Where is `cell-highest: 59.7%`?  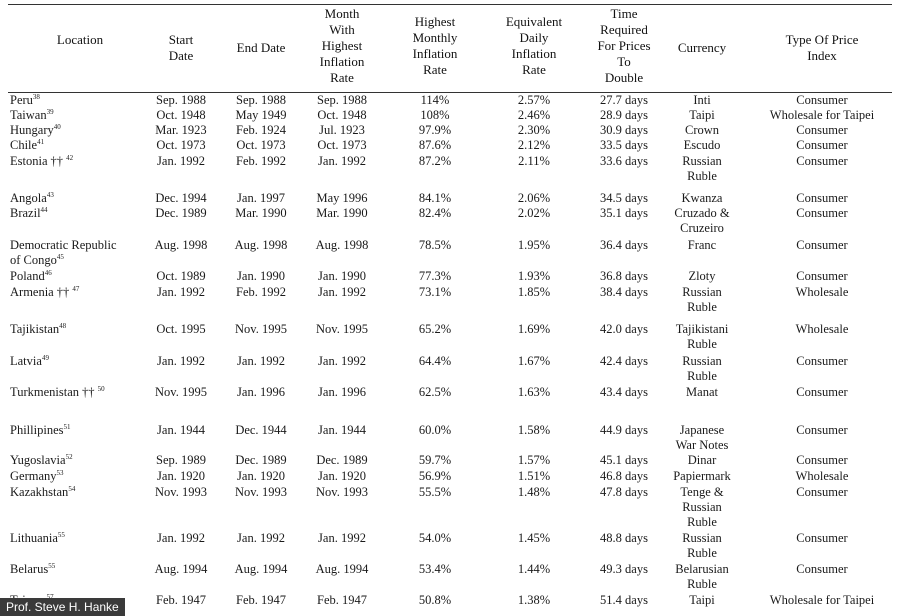
cell-highest: 59.7% is located at coordinates (435, 460).